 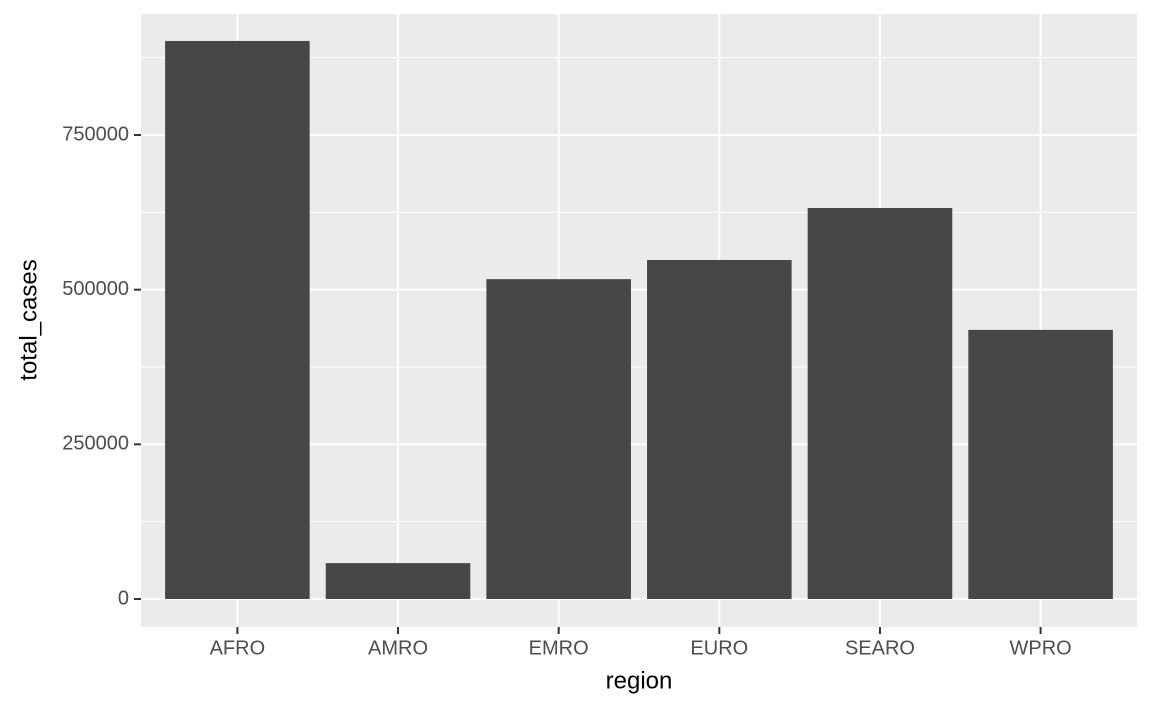 What do you see at coordinates (28, 319) in the screenshot?
I see `y-axis-title: total_cases` at bounding box center [28, 319].